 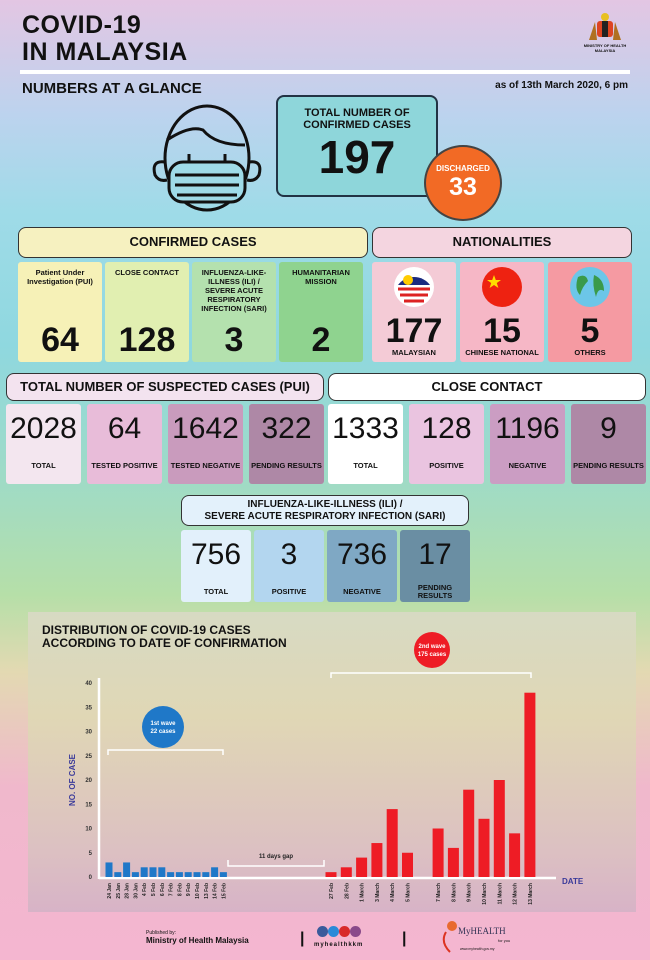 What do you see at coordinates (477, 949) in the screenshot?
I see `brand-url: www.myhealth.gov.my` at bounding box center [477, 949].